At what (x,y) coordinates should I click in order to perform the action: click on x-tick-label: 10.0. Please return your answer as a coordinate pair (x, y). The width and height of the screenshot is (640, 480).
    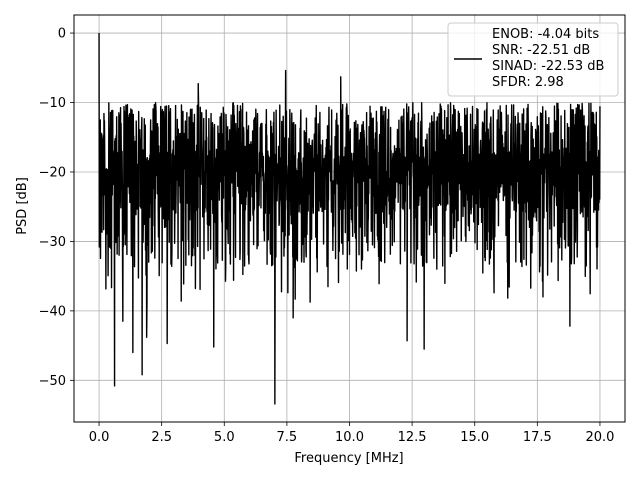
    Looking at the image, I should click on (349, 437).